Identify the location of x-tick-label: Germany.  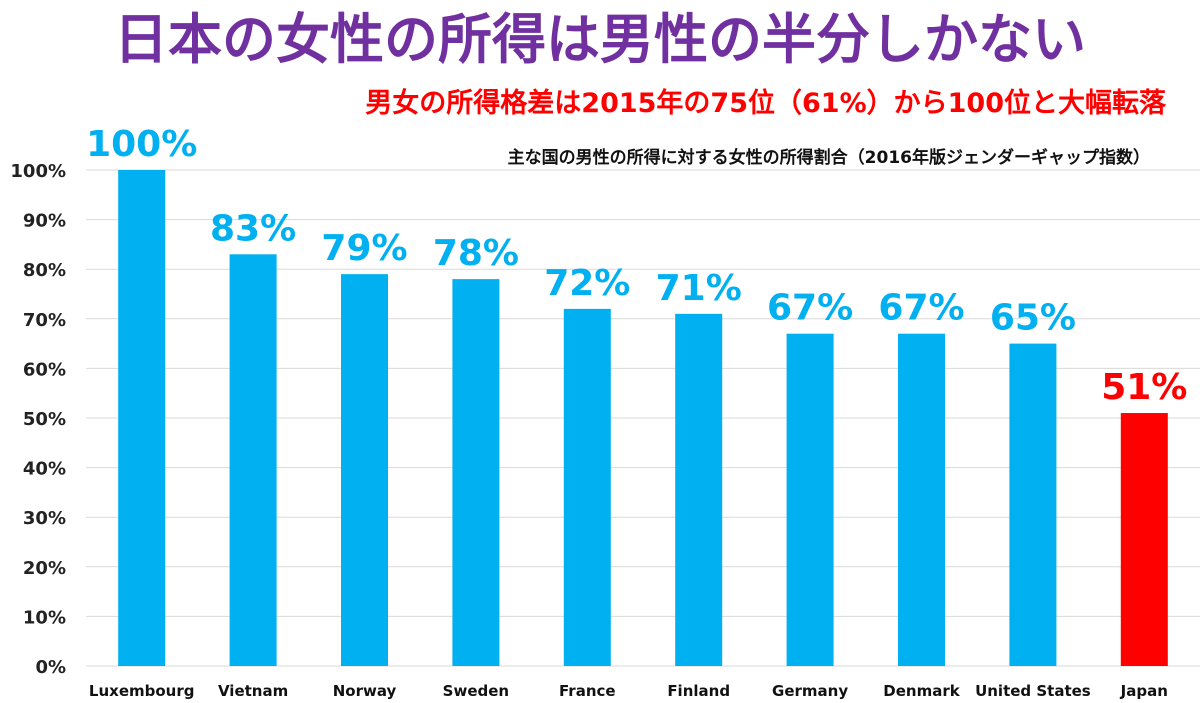
(810, 691).